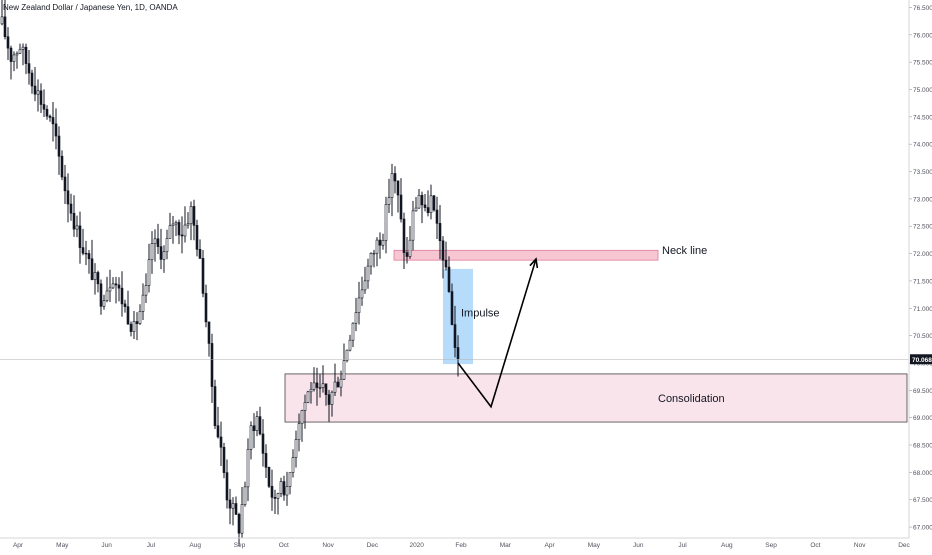 The width and height of the screenshot is (932, 555). Describe the element at coordinates (638, 545) in the screenshot. I see `time-tick-label: Jun` at that location.